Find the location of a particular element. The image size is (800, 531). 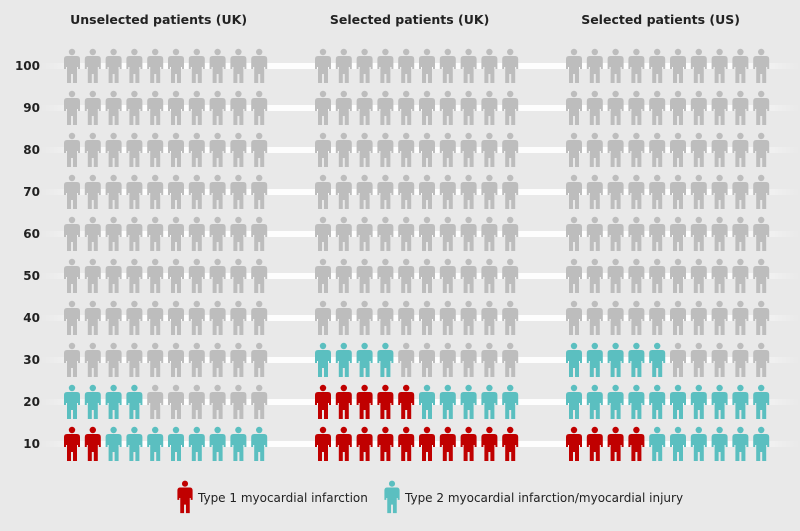

legend-label: Type 1 myocardial infarction is located at coordinates (282, 498).